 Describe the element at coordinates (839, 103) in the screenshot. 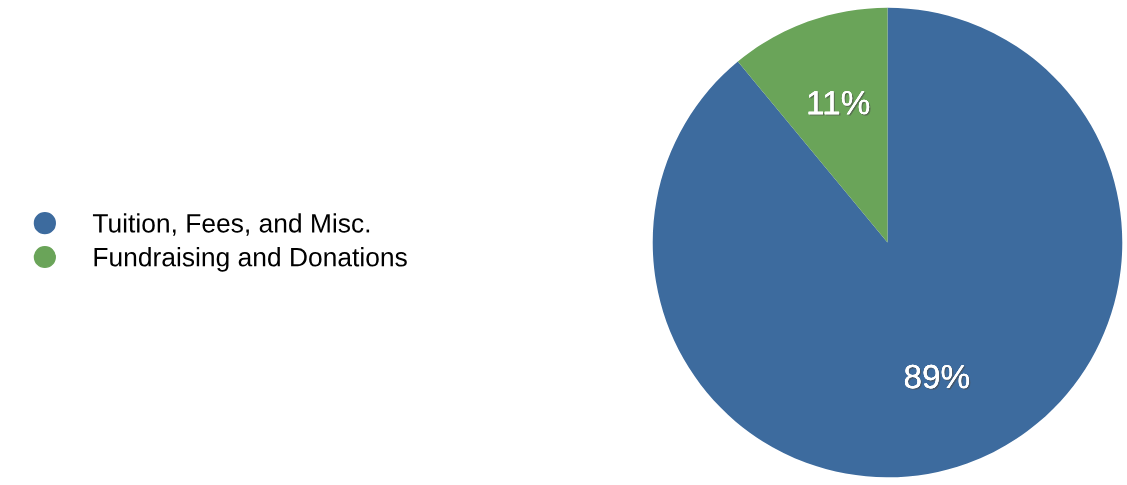

I see `data-label: 11%` at that location.